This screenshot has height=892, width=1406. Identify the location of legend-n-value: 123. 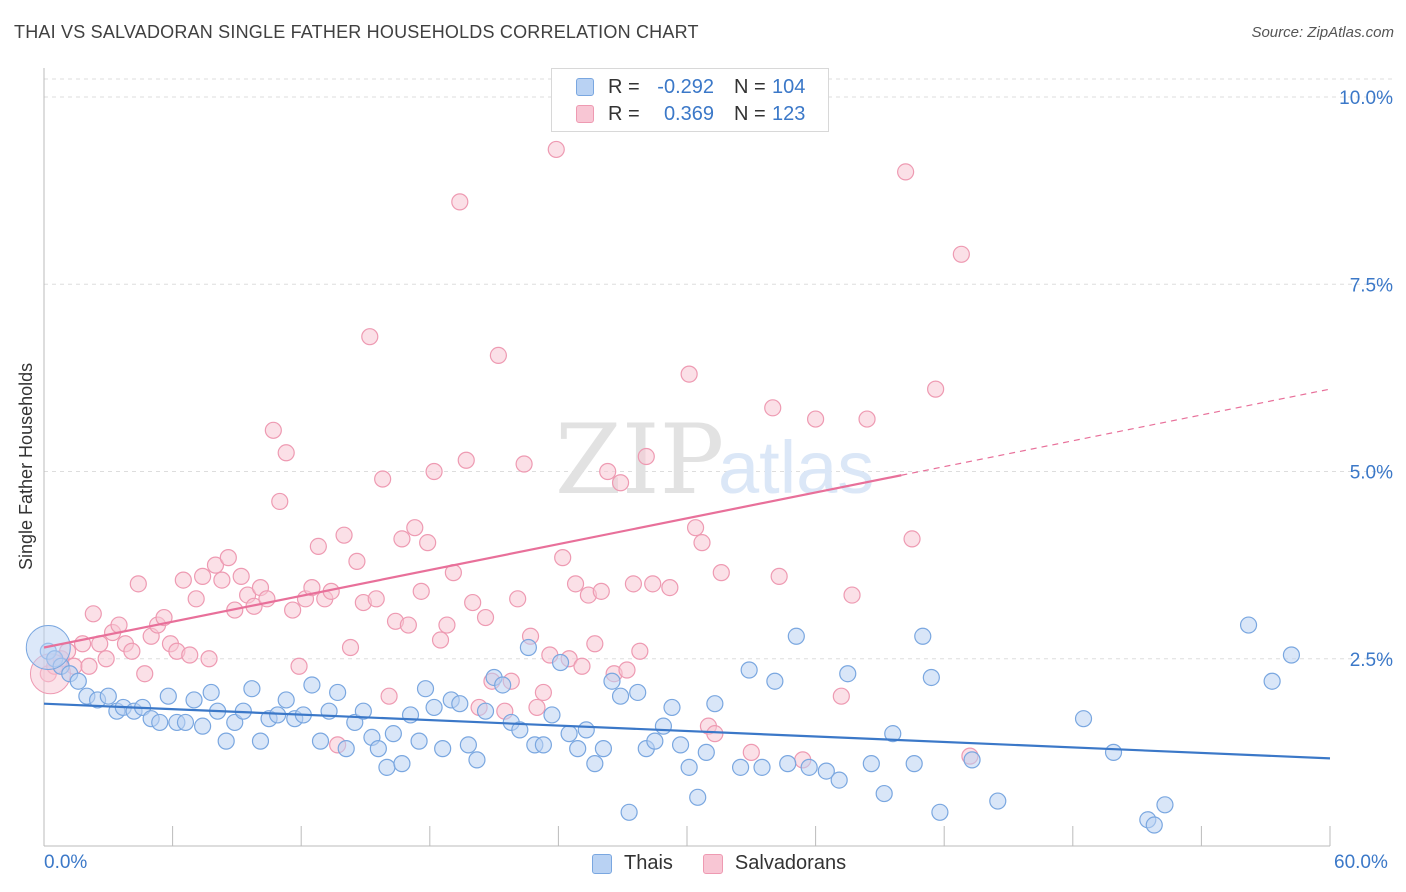
(789, 113).